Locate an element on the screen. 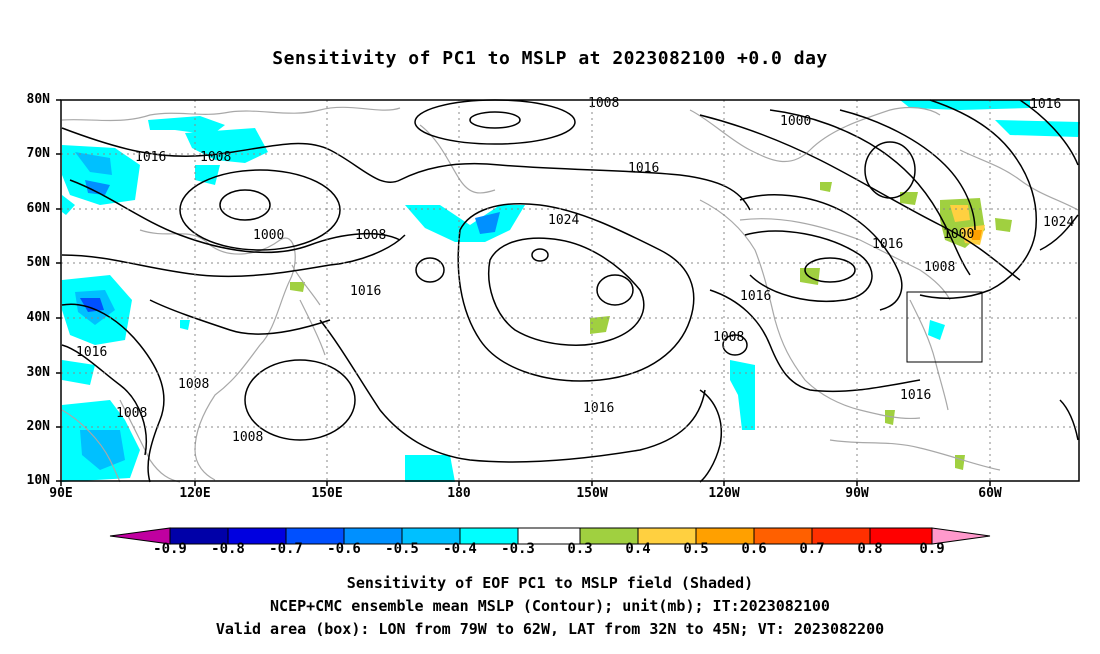 Image resolution: width=1100 pixels, height=654 pixels. colorbar-label: -0.6 is located at coordinates (344, 549).